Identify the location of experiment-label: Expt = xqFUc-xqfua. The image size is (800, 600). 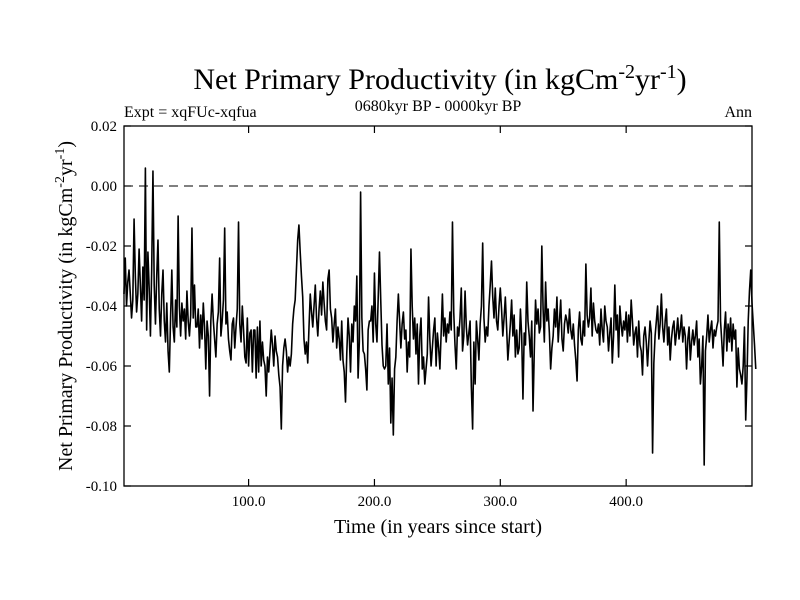
(190, 112).